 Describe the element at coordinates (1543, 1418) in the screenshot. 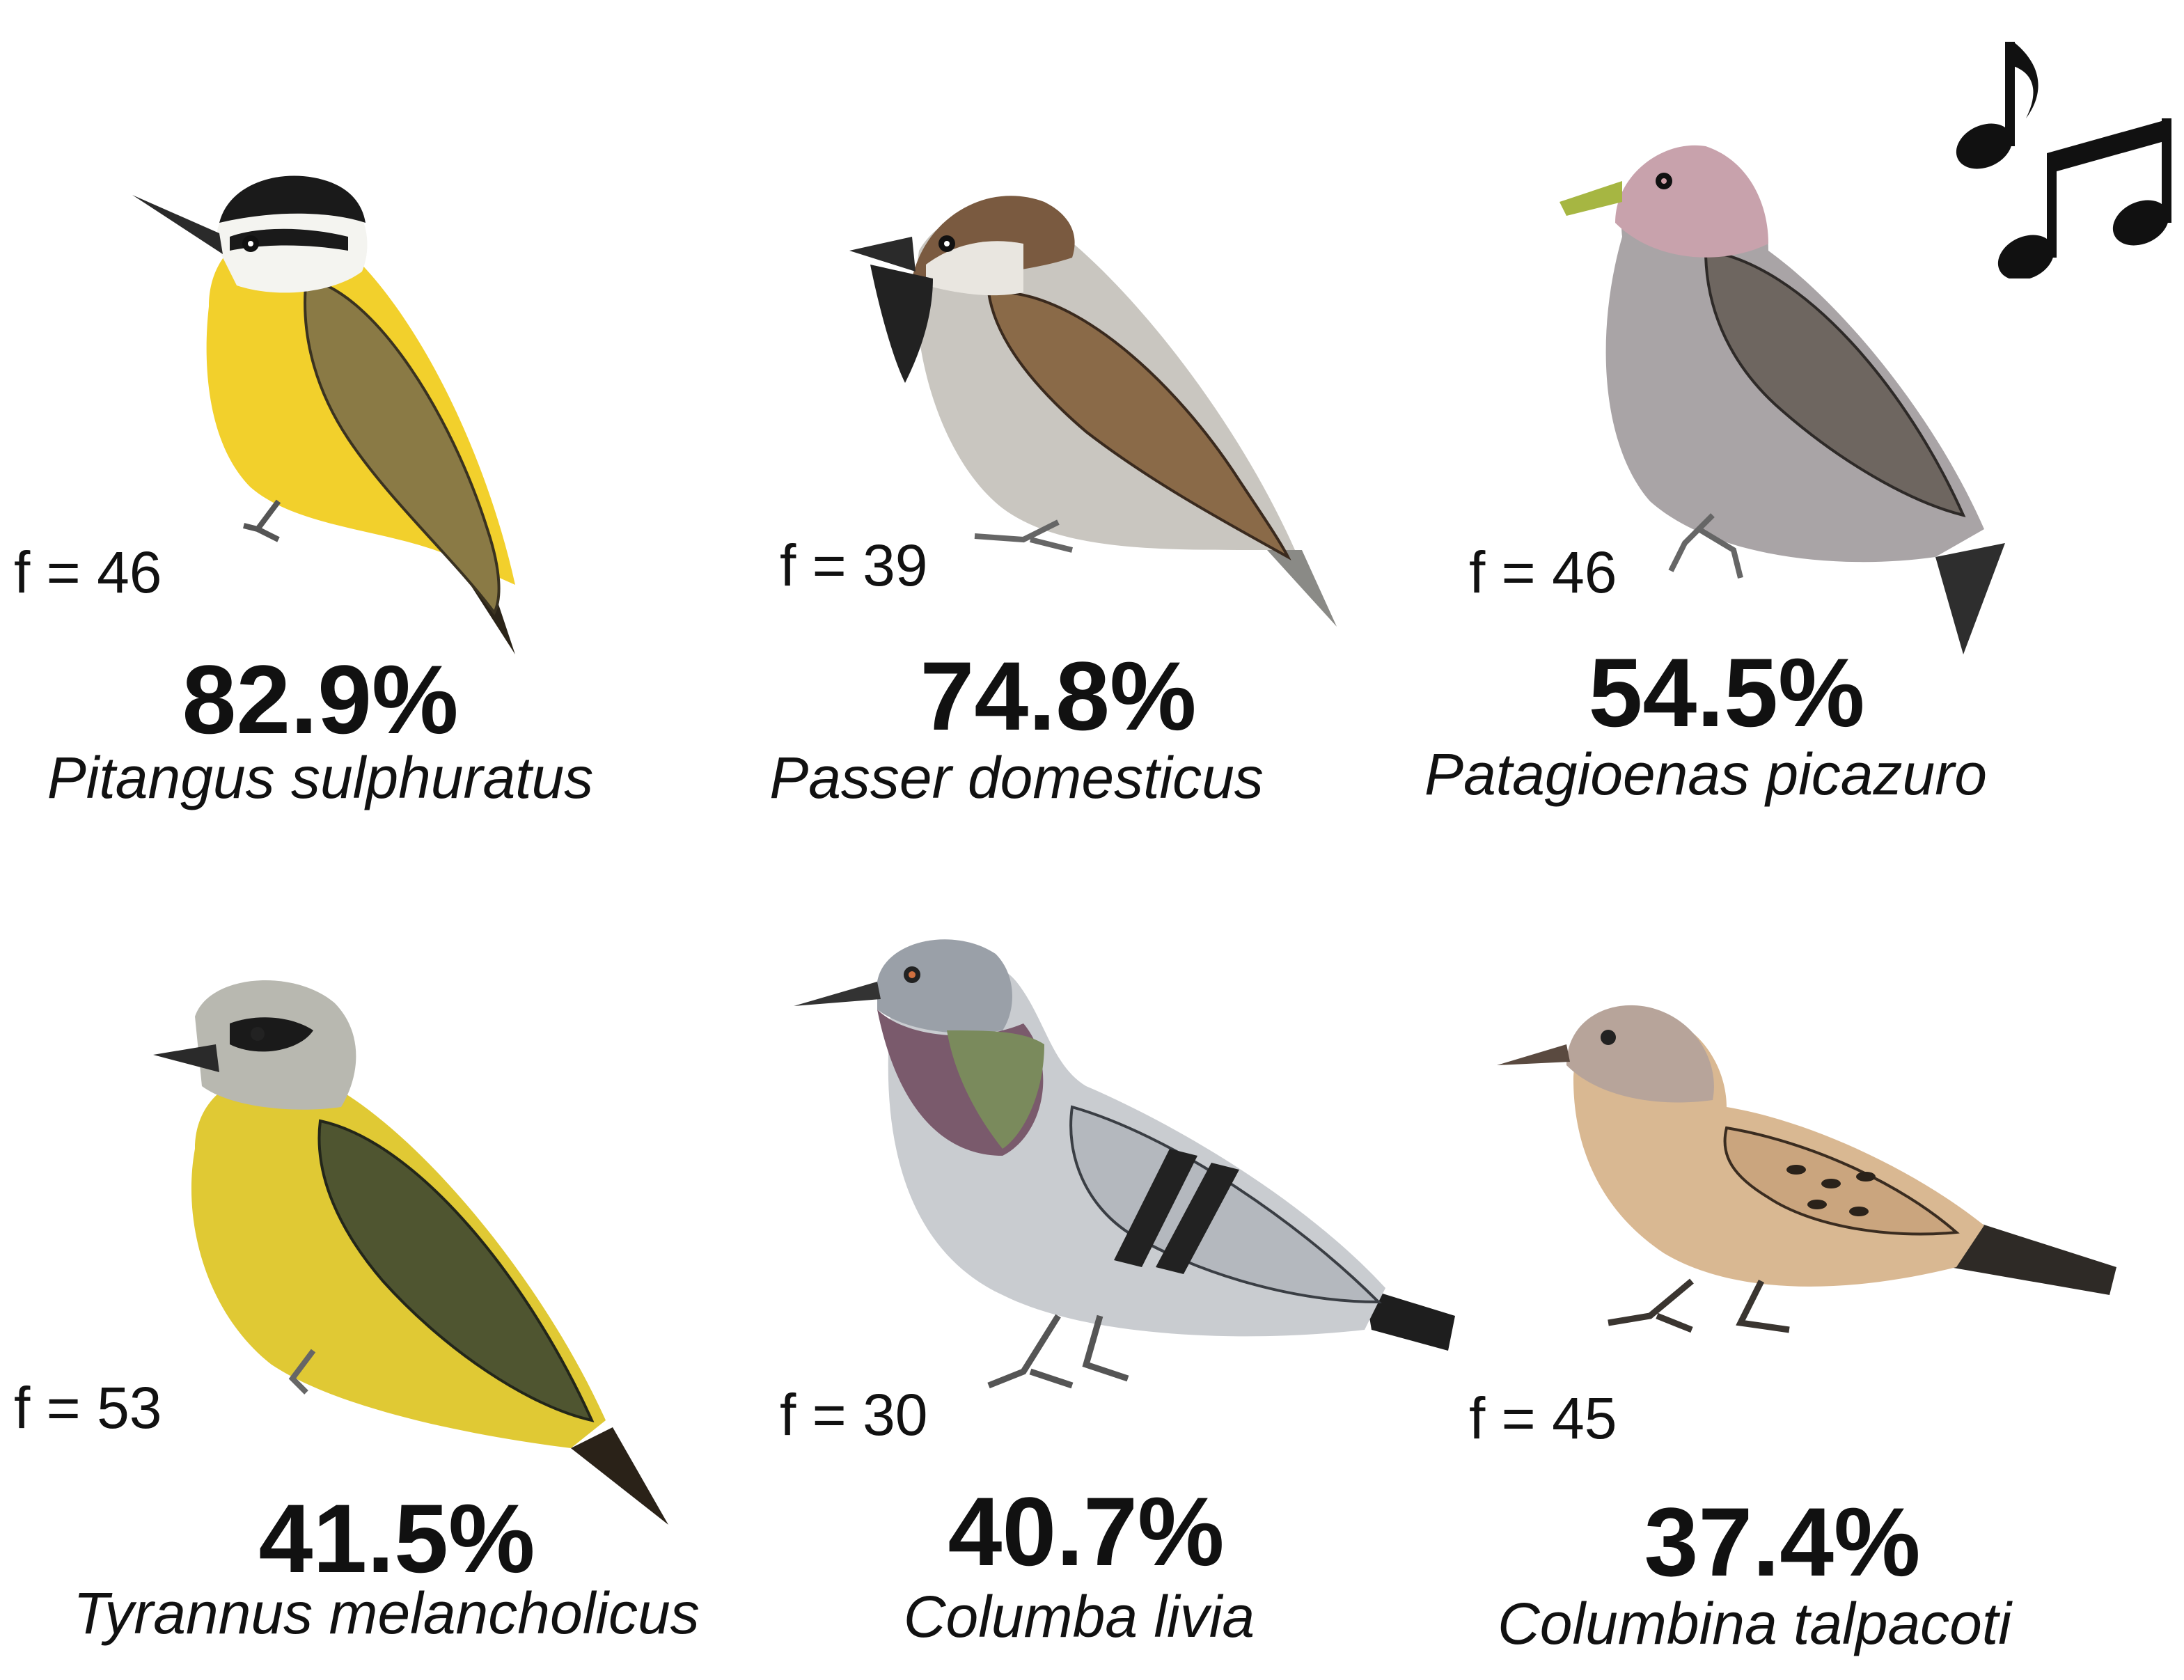

I see `frequency-label: f = 45` at that location.